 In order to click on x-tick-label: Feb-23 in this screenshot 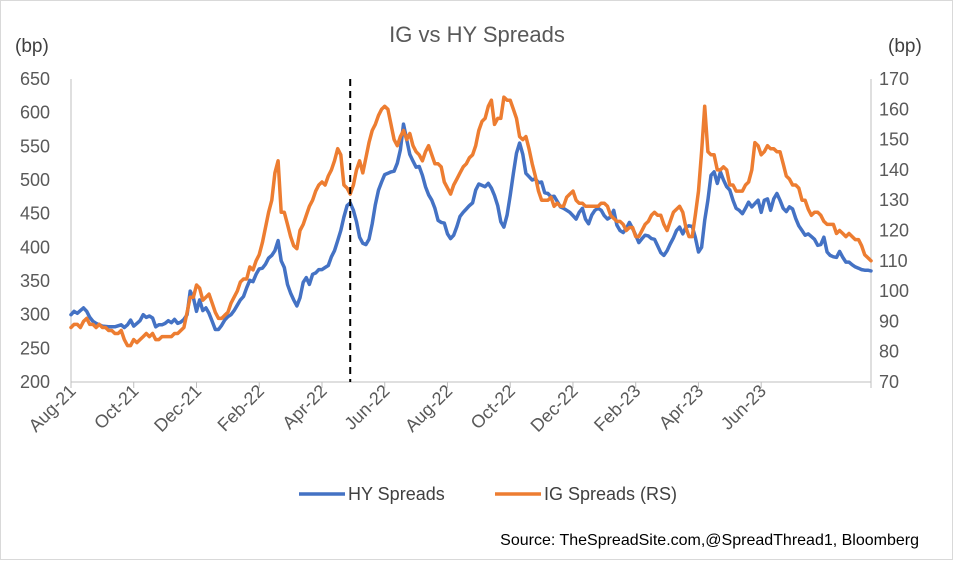, I will do `click(617, 408)`.